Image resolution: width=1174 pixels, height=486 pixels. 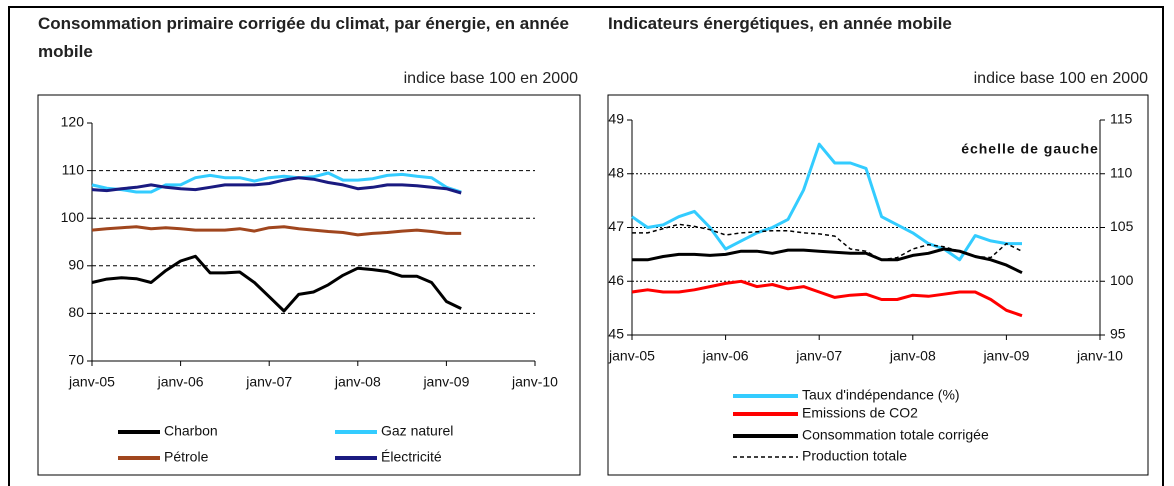 I want to click on legend-label: Électricité, so click(x=411, y=457).